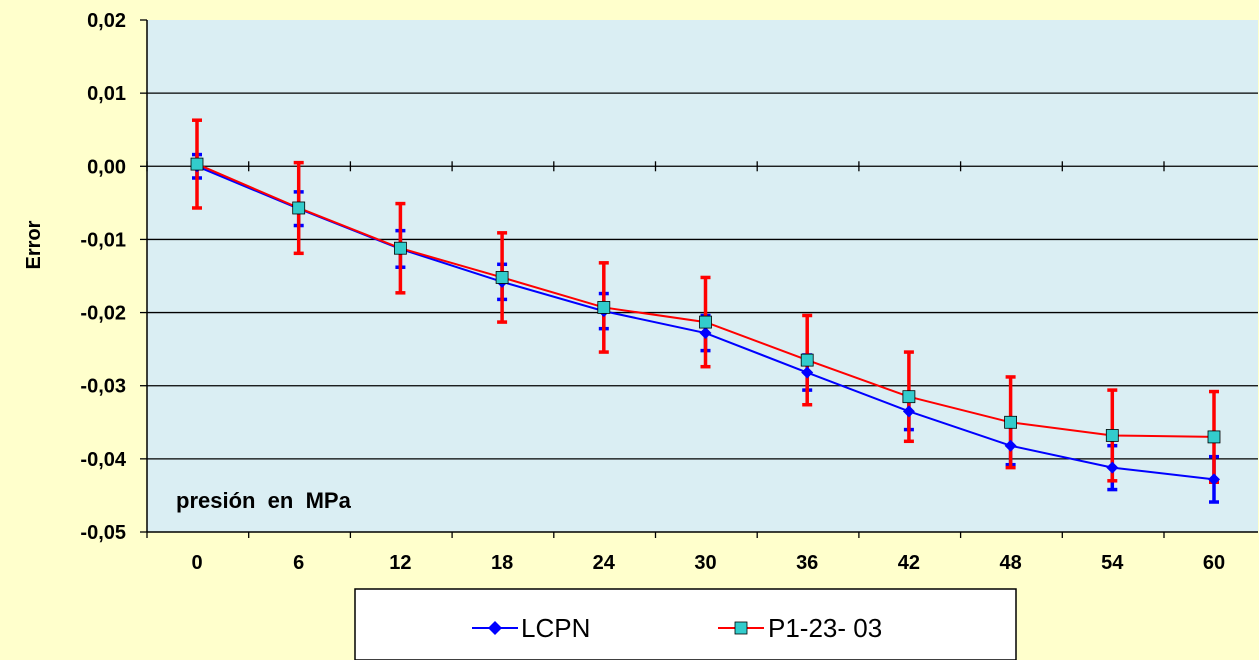 Image resolution: width=1259 pixels, height=660 pixels. What do you see at coordinates (495, 628) in the screenshot?
I see `legend-marker-lcpn` at bounding box center [495, 628].